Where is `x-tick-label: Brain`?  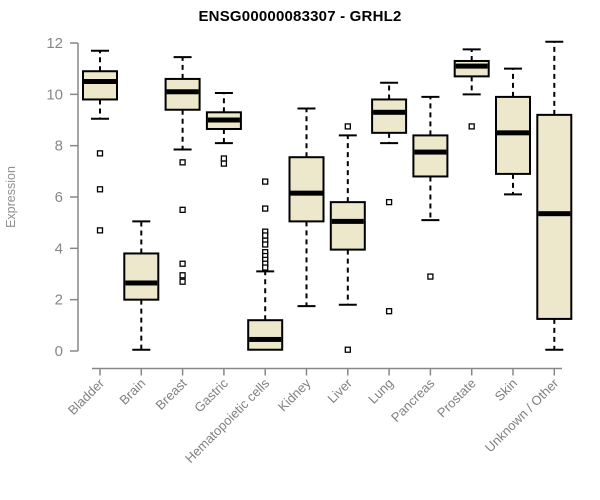 x-tick-label: Brain is located at coordinates (132, 392).